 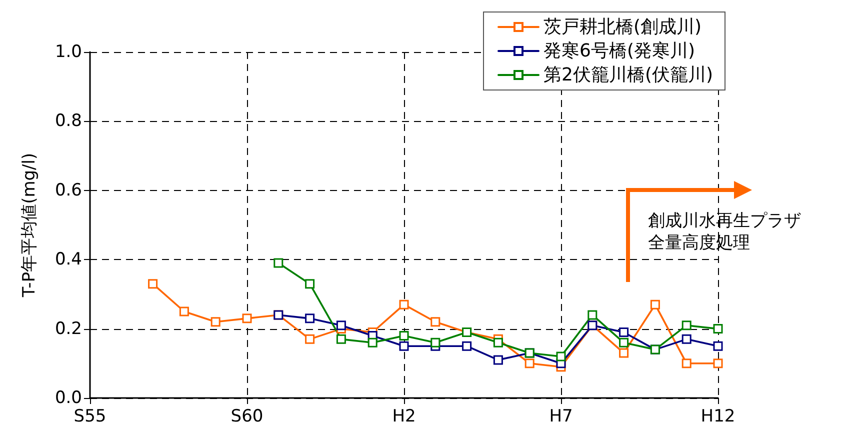 I want to click on x-tick-label: H12, so click(x=718, y=416).